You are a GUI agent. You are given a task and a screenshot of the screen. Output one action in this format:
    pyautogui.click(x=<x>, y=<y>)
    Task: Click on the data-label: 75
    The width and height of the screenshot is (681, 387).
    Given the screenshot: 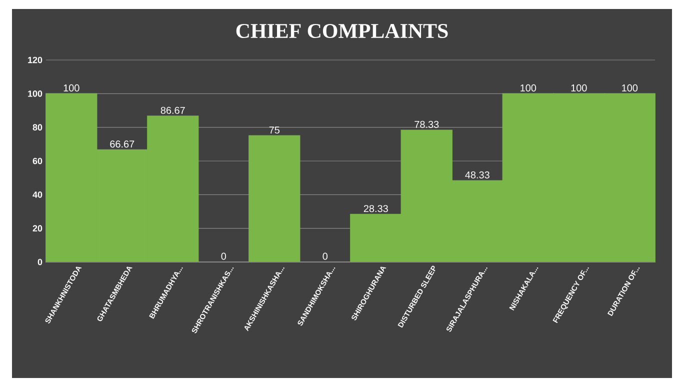 What is the action you would take?
    pyautogui.click(x=274, y=130)
    